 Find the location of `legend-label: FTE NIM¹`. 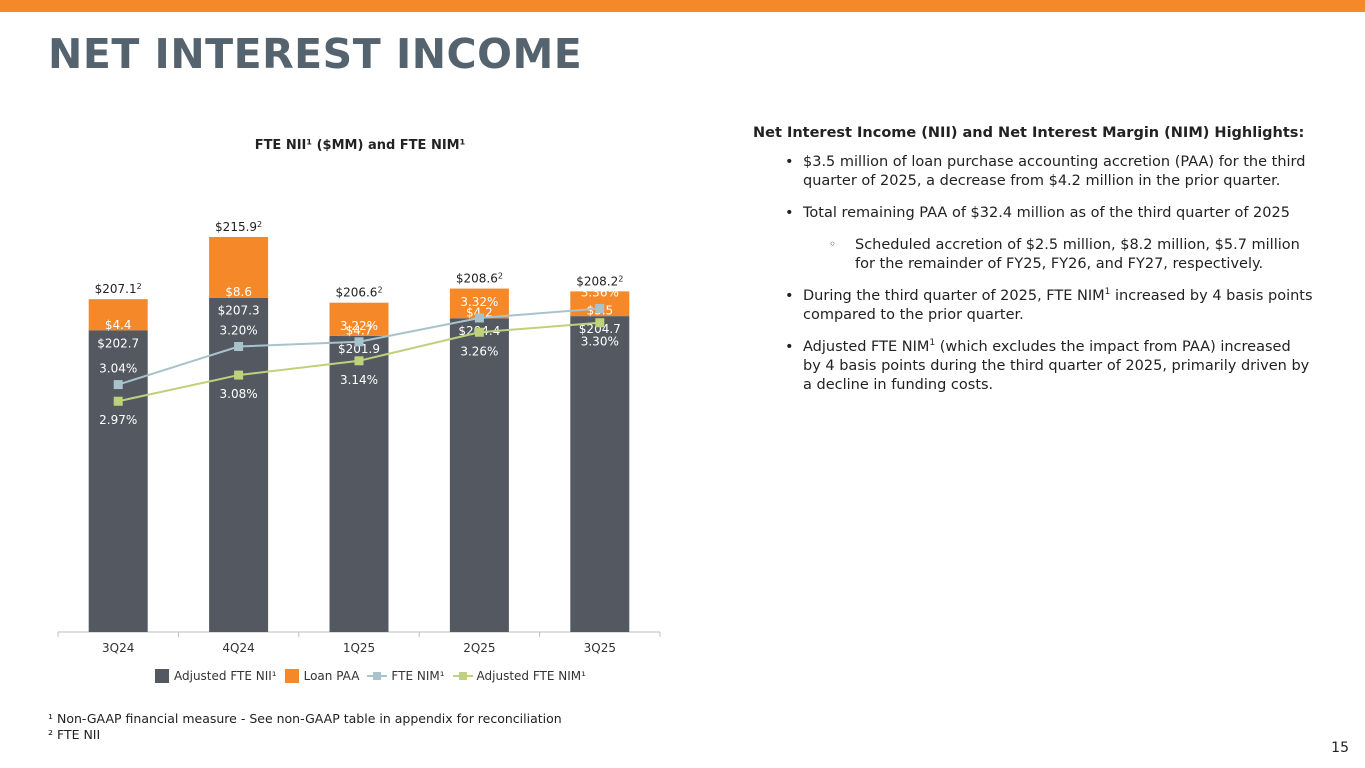

legend-label: FTE NIM¹ is located at coordinates (418, 676).